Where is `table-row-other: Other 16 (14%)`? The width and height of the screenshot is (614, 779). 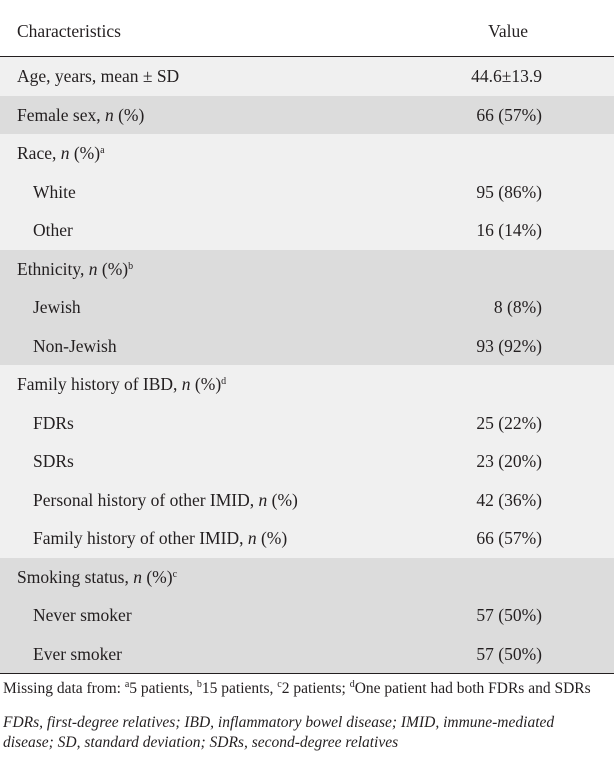
table-row-other: Other 16 (14%) is located at coordinates (307, 230).